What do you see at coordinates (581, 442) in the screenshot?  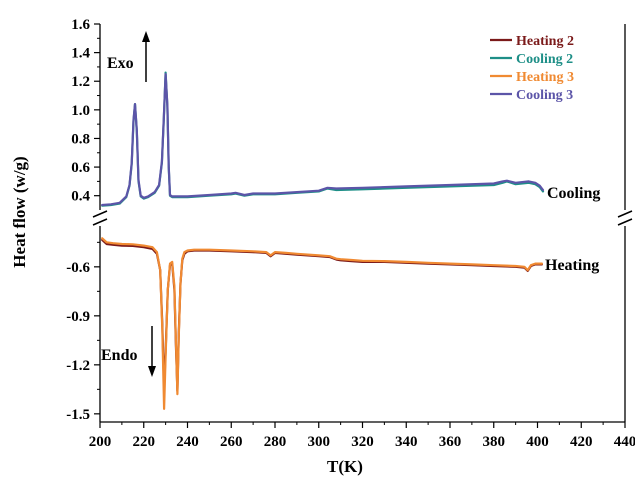 I see `x-tick-label: 420` at bounding box center [581, 442].